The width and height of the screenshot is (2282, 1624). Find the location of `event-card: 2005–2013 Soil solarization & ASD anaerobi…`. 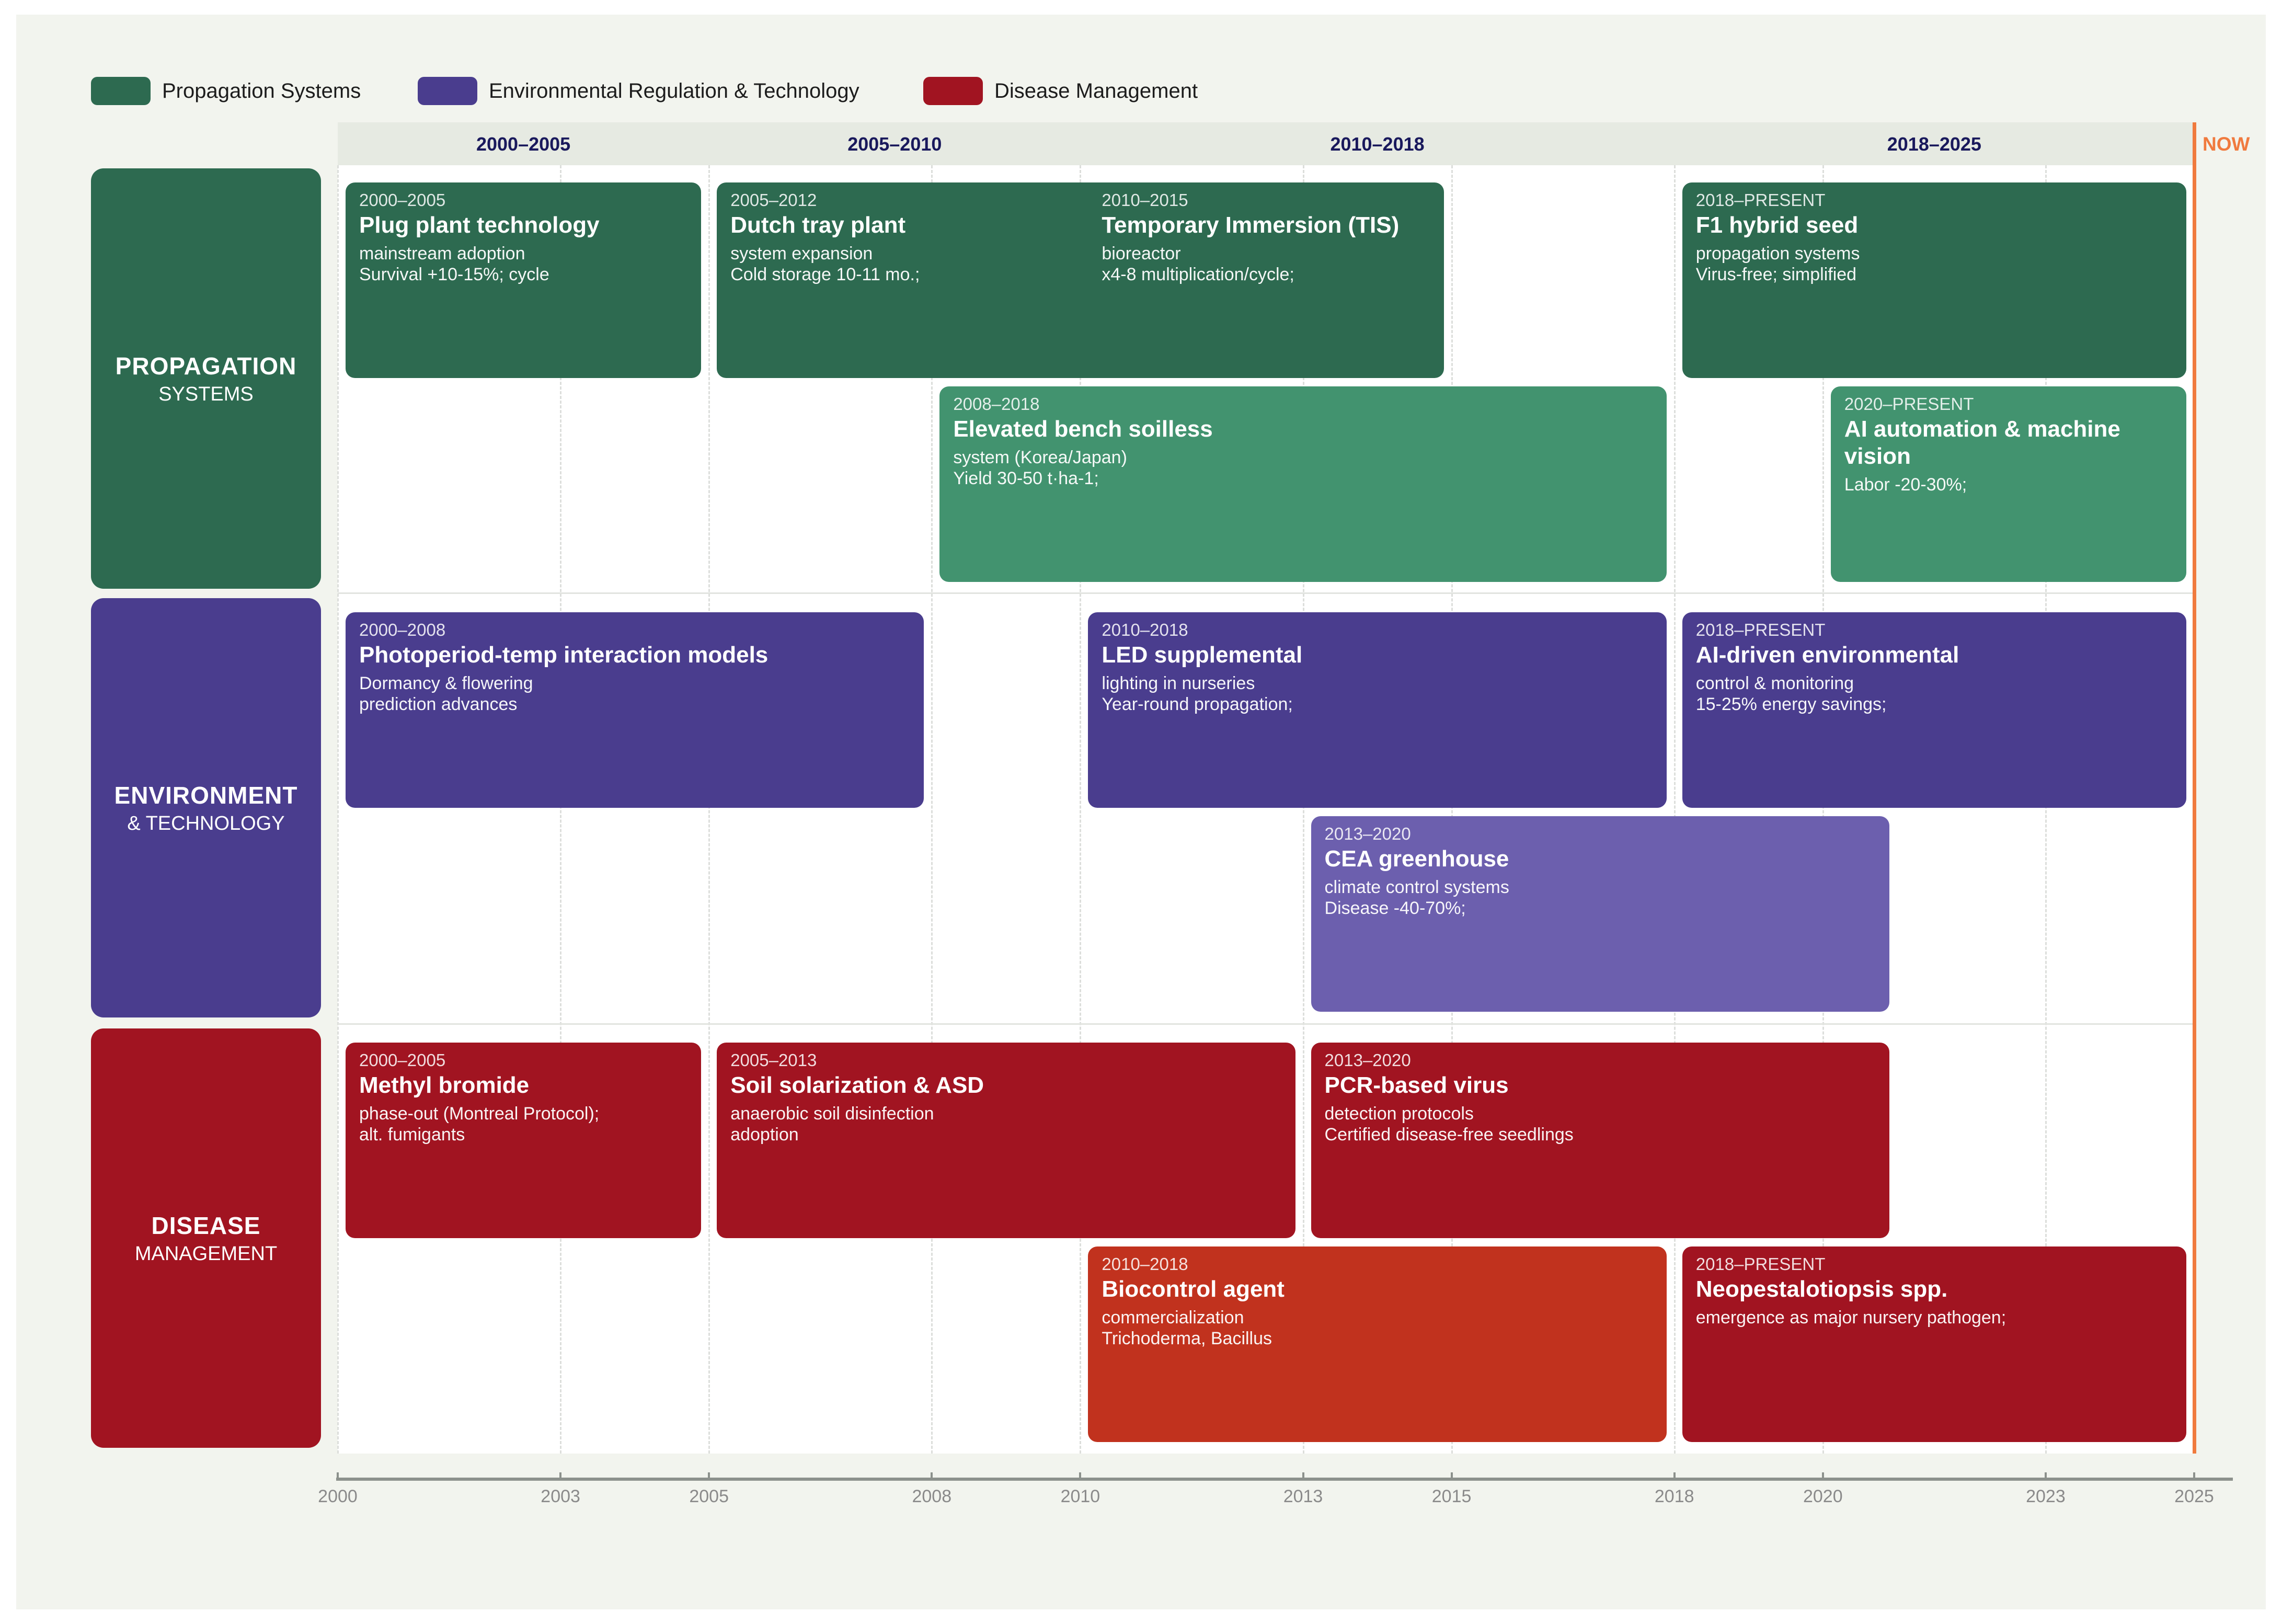

event-card: 2005–2013 Soil solarization & ASD anaerobi… is located at coordinates (1006, 1140).